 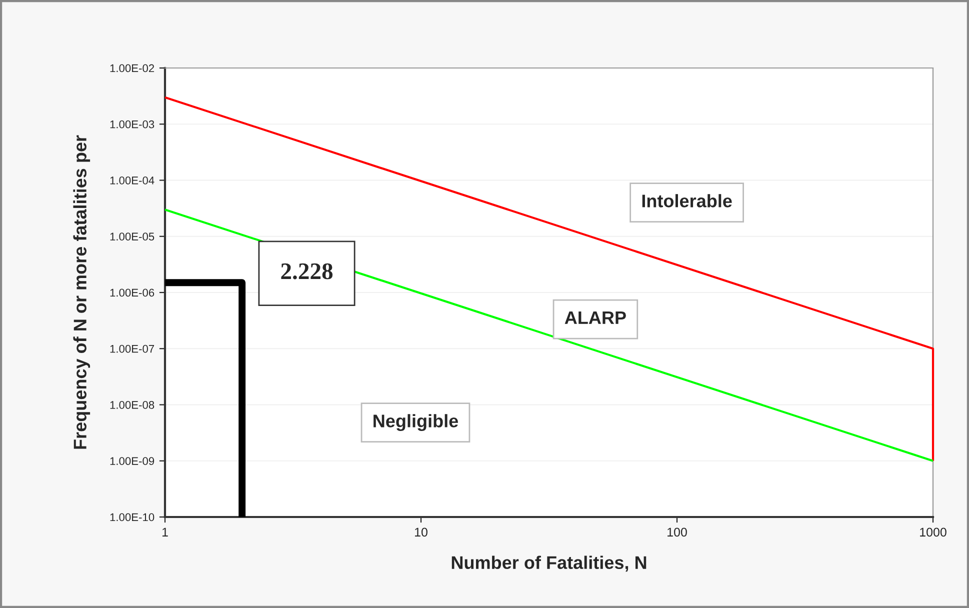 I want to click on y-tick-label: 1.00E-04, so click(x=132, y=180).